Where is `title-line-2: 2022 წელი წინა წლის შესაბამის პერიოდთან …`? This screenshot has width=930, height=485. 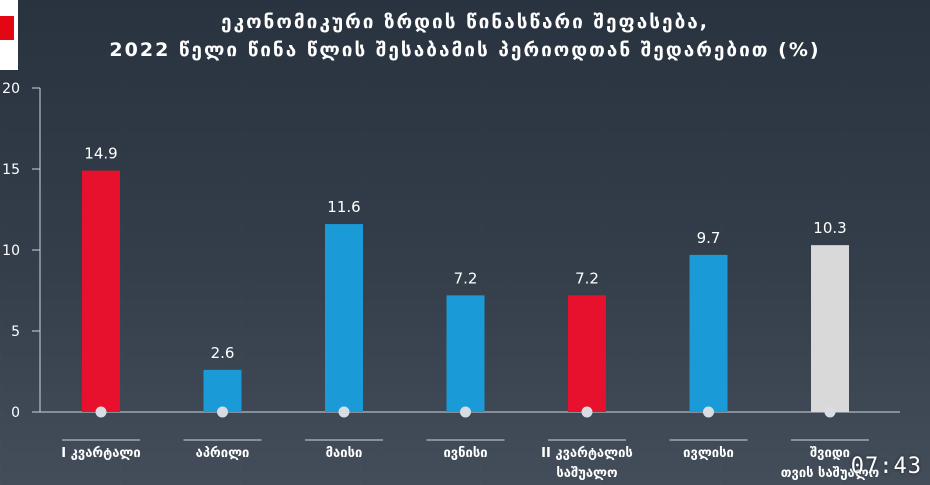
title-line-2: 2022 წელი წინა წლის შესაბამის პერიოდთან … is located at coordinates (465, 50).